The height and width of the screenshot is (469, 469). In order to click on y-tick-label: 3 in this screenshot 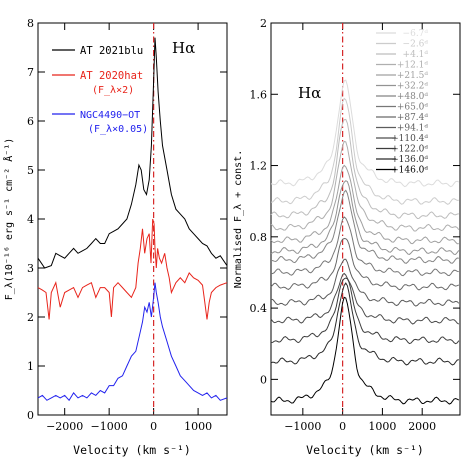, I will do `click(30, 268)`.